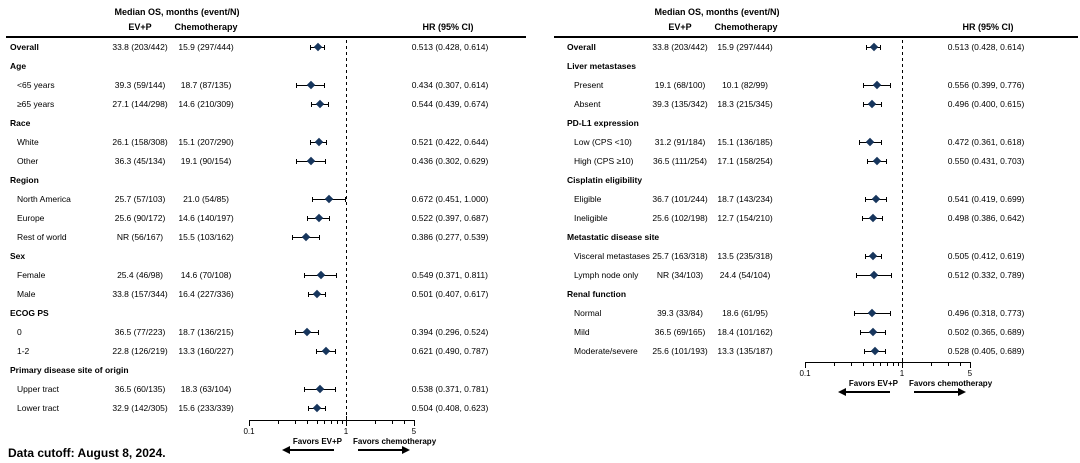 The image size is (1080, 463). What do you see at coordinates (450, 104) in the screenshot?
I see `hr-value: 0.544 (0.439, 0.674)` at bounding box center [450, 104].